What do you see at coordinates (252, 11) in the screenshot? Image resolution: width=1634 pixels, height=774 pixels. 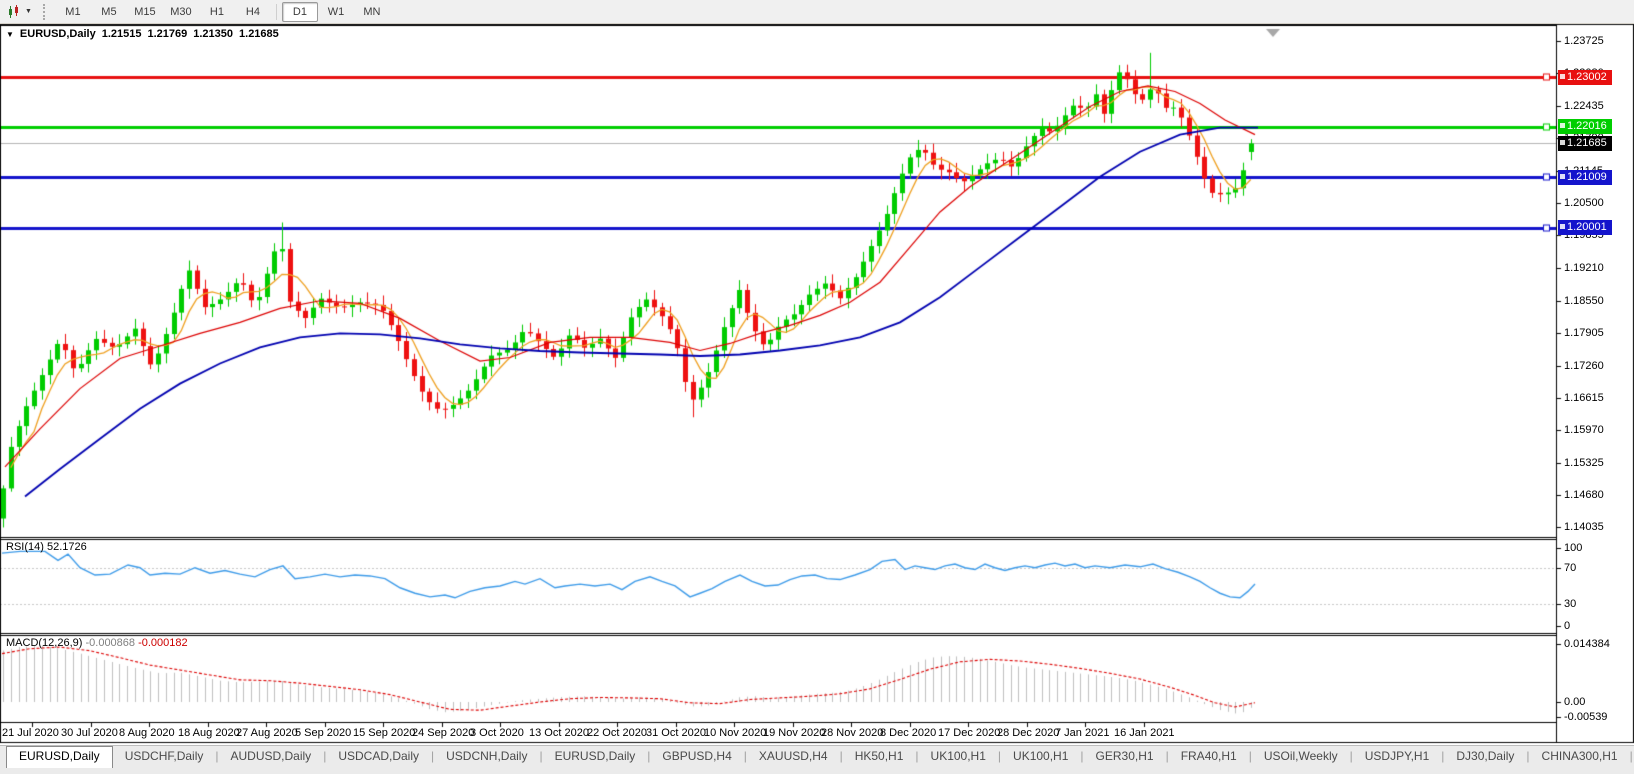 I see `timeframe-button-h4: H4` at bounding box center [252, 11].